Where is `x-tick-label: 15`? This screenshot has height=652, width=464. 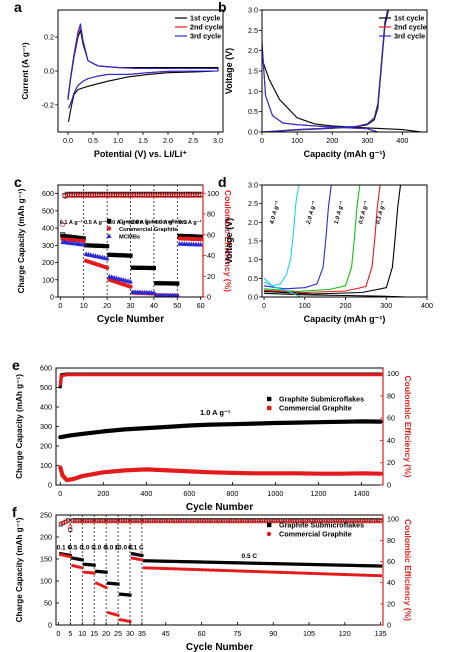
x-tick-label: 15 is located at coordinates (94, 633).